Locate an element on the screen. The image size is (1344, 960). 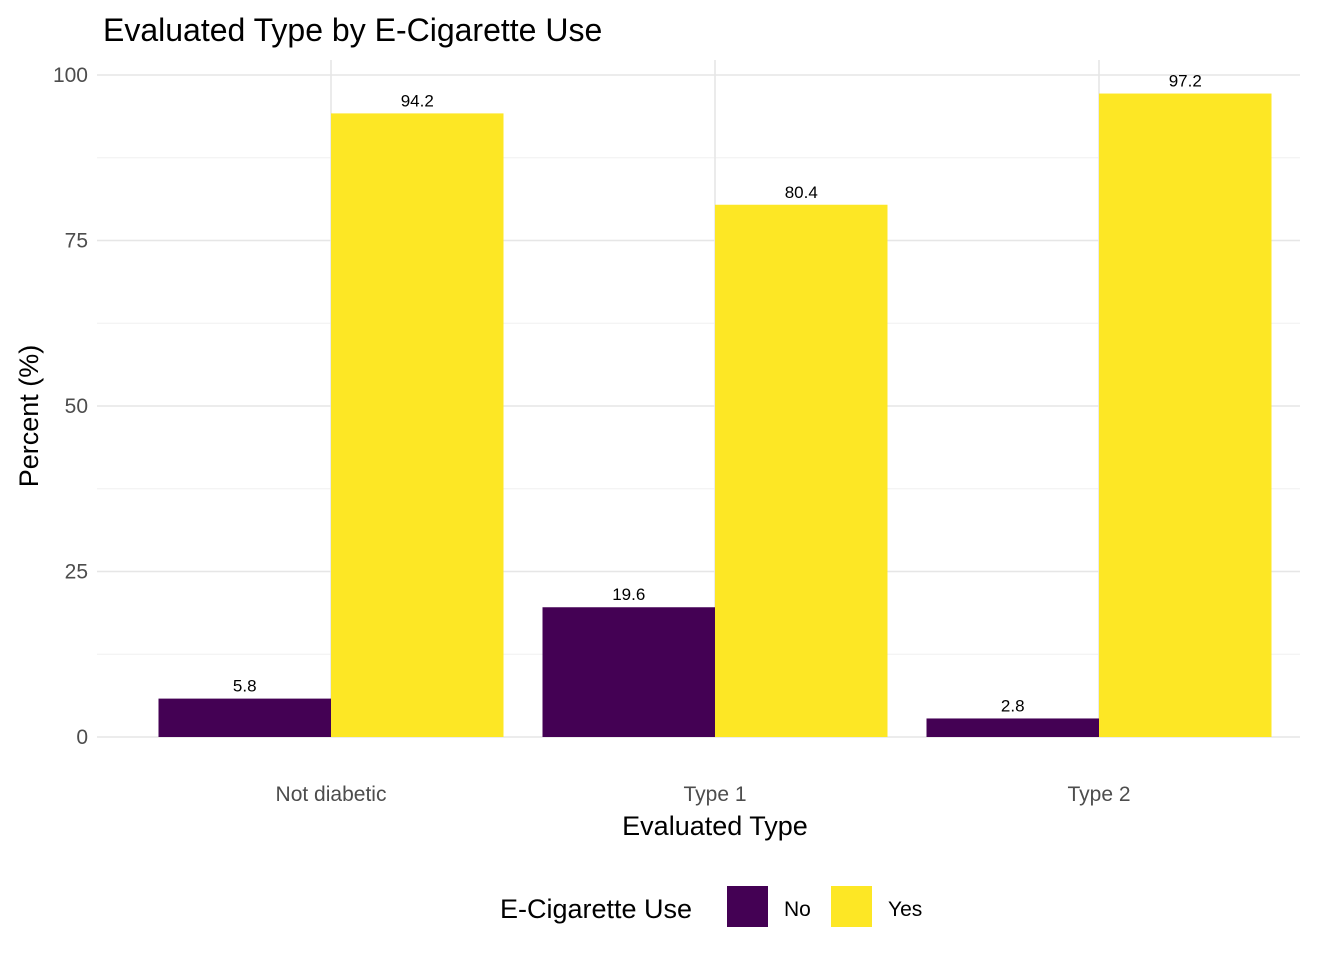
data-label: 19.6 is located at coordinates (628, 594).